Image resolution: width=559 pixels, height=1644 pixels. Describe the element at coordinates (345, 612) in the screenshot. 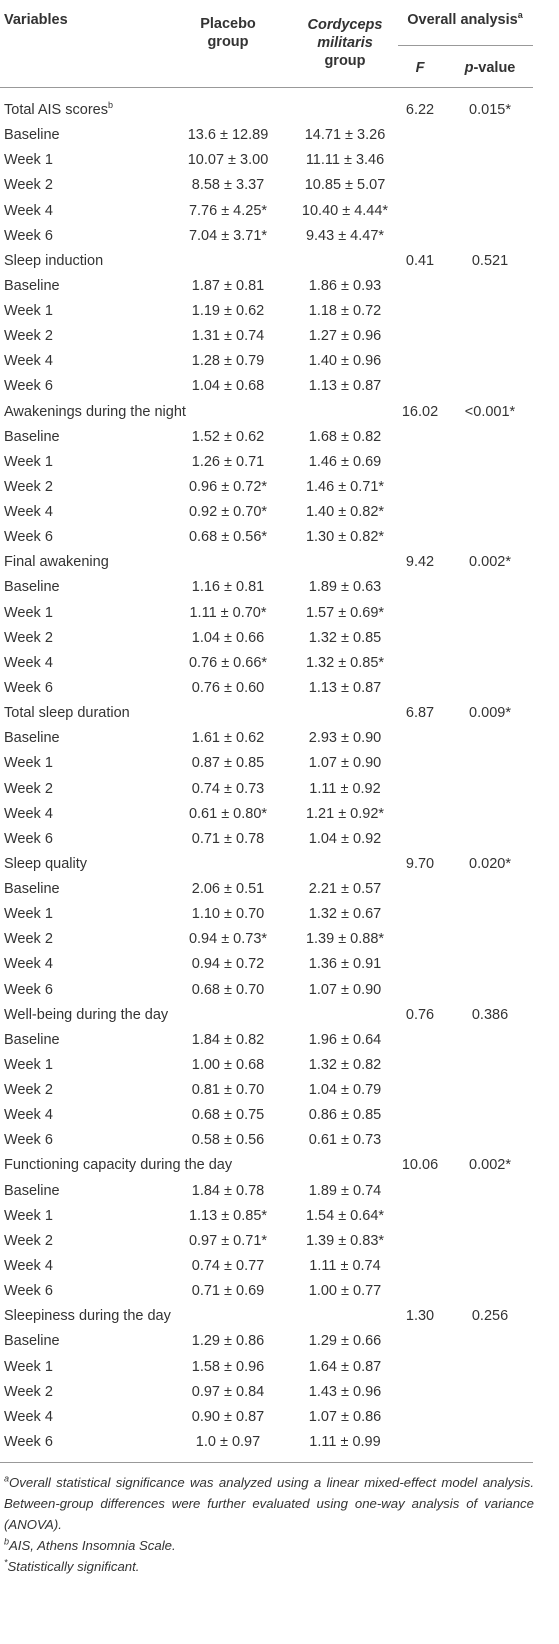

I see `cordyceps-value: 1.57 ± 0.69*` at that location.